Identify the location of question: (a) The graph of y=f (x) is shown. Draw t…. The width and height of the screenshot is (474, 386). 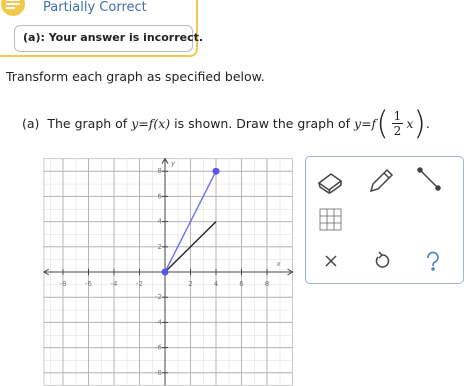
(226, 123).